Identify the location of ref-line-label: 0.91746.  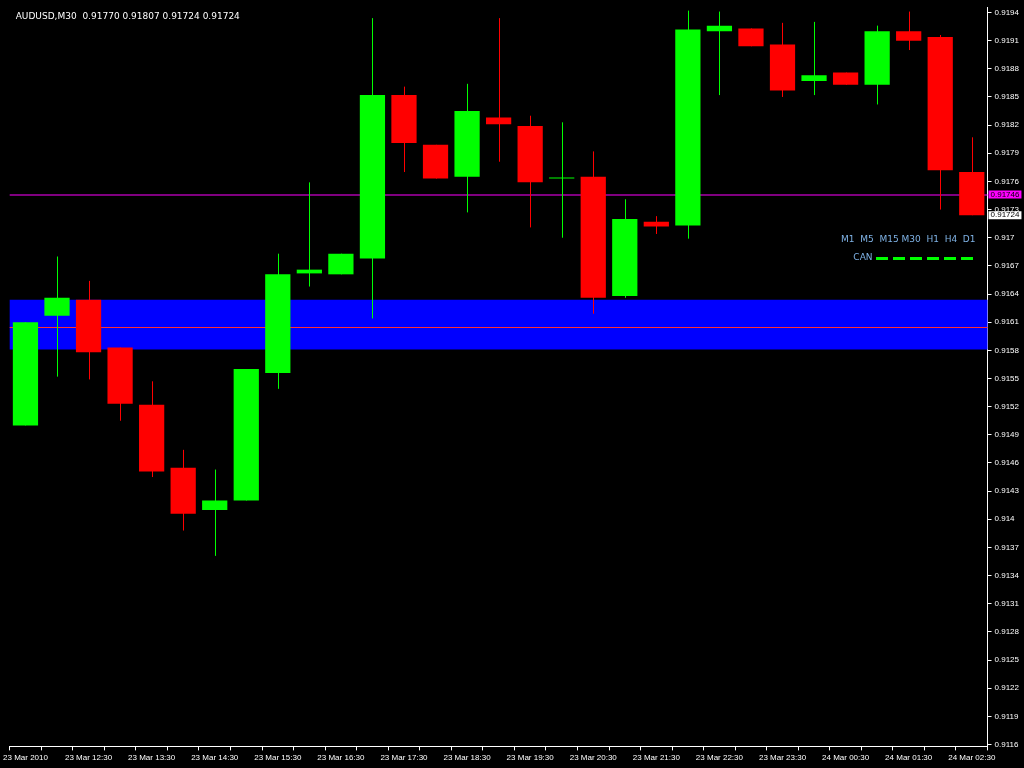
(1005, 194).